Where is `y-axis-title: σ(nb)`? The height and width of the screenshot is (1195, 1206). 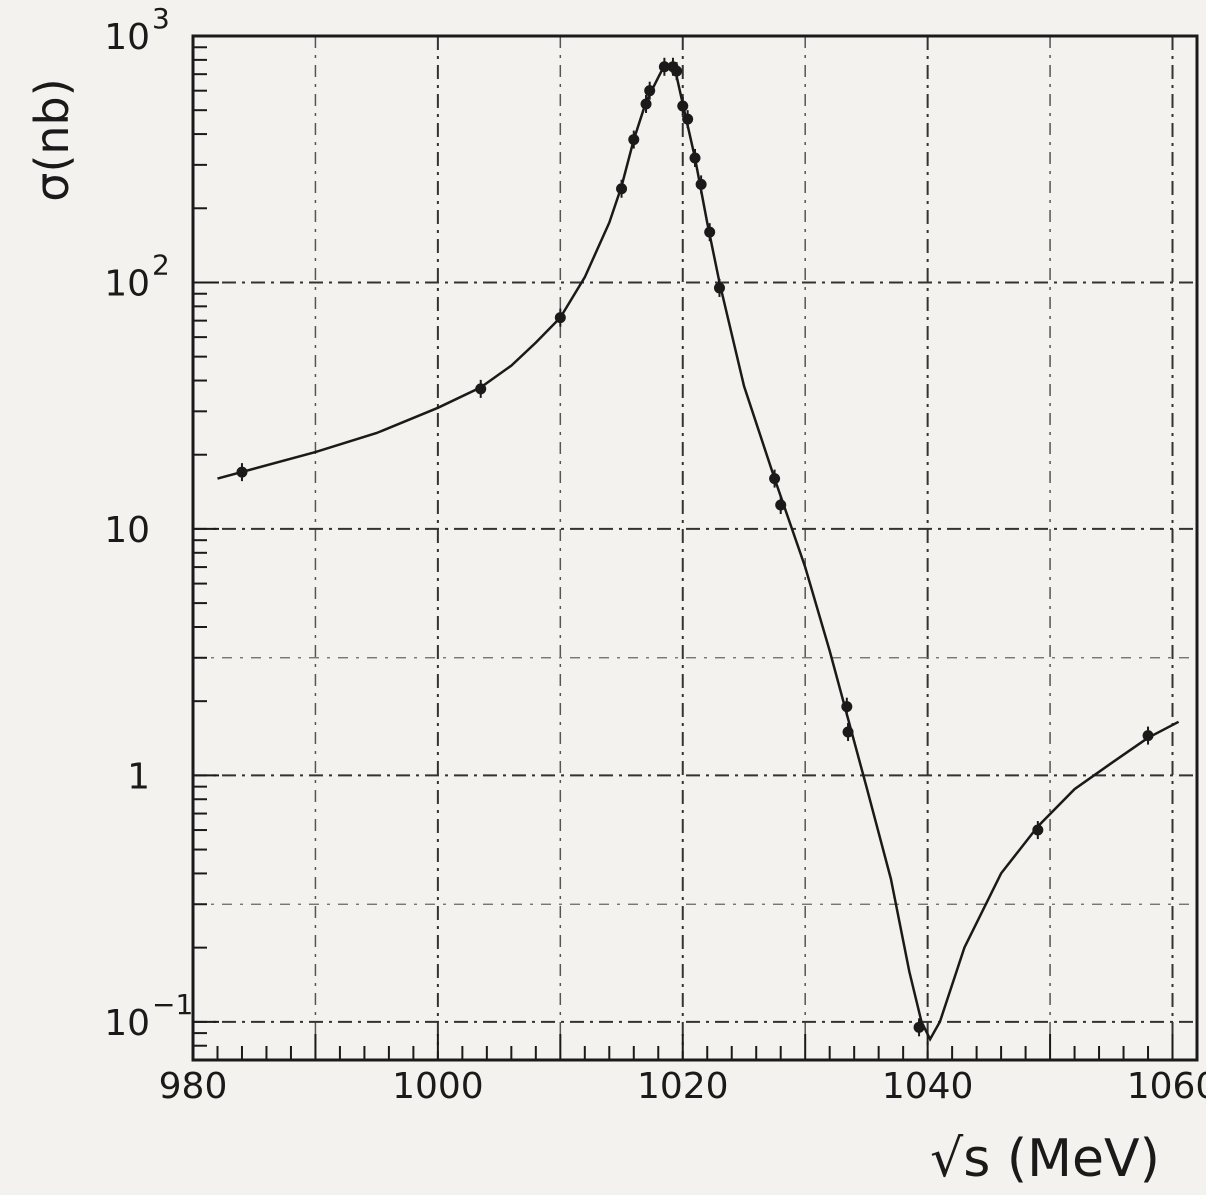 y-axis-title: σ(nb) is located at coordinates (52, 139).